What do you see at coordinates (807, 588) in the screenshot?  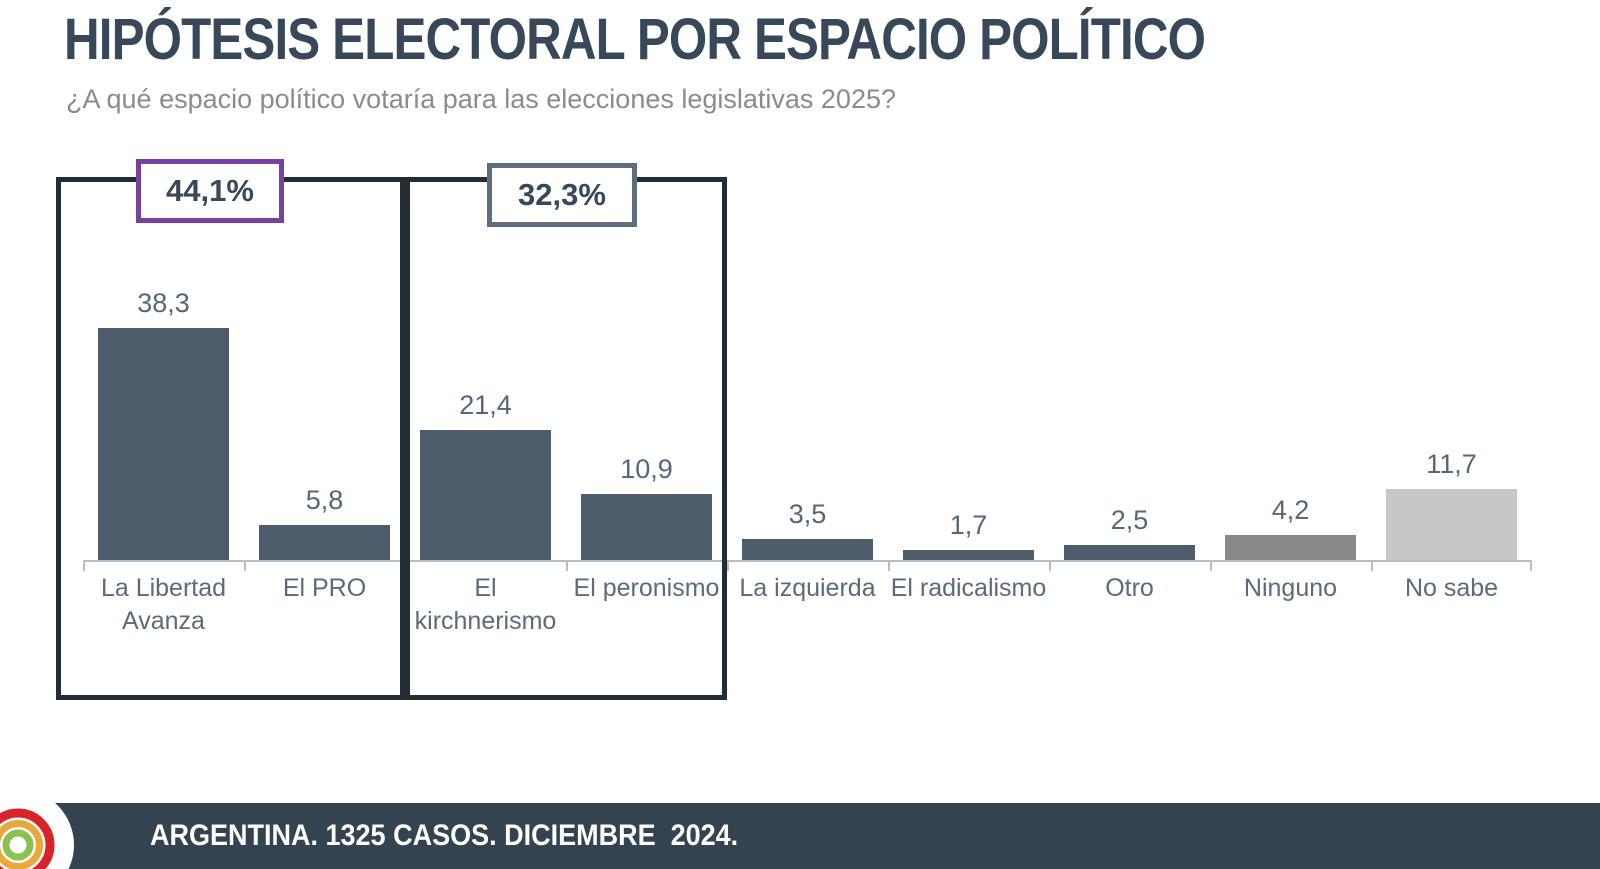 I see `bar-category-label: La izquierda` at bounding box center [807, 588].